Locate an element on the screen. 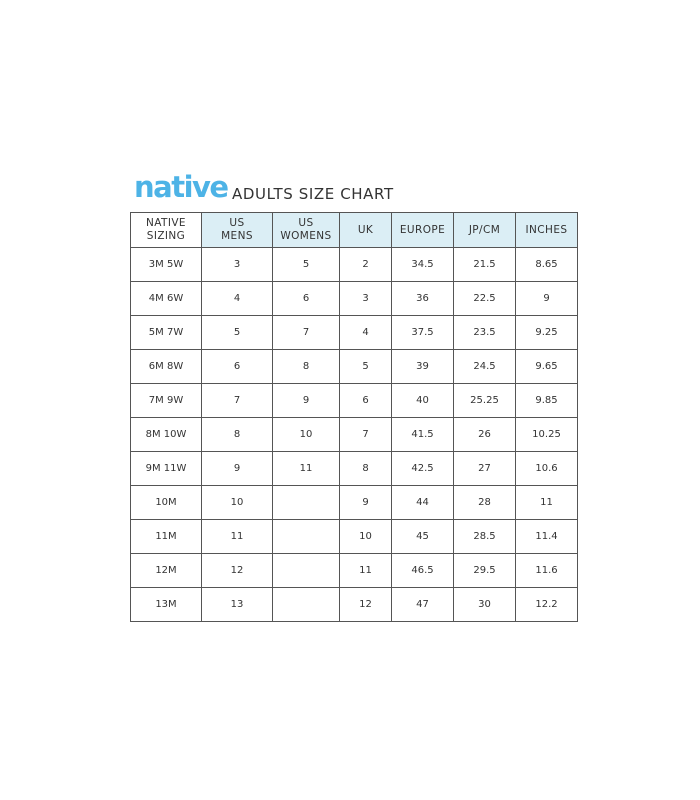 This screenshot has width=700, height=800. table-row: 12M 12 11 46.5 29.5 11.6 is located at coordinates (354, 570).